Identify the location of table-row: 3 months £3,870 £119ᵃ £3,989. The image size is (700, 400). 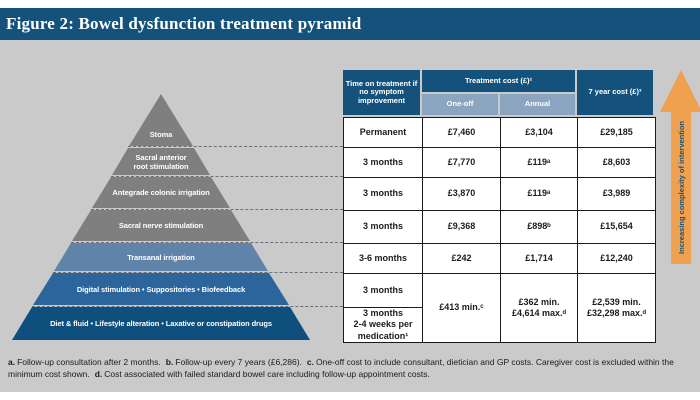
(499, 194).